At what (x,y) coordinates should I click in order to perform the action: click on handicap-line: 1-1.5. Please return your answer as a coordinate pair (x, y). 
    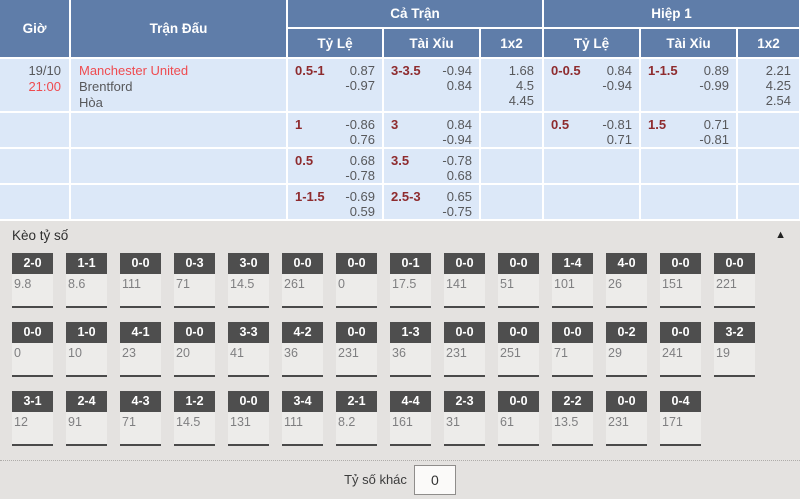
    Looking at the image, I should click on (310, 196).